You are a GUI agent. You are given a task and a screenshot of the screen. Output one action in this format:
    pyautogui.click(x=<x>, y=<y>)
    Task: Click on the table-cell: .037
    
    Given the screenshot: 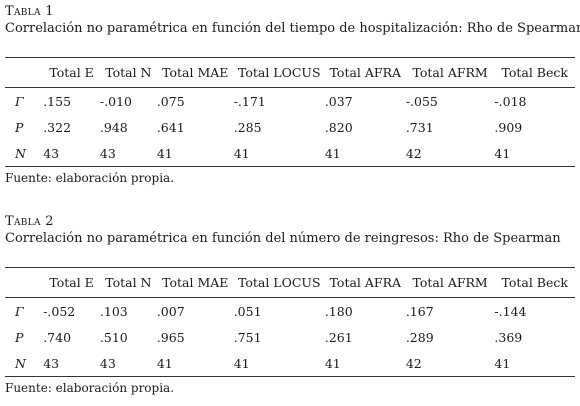 What is the action you would take?
    pyautogui.click(x=338, y=101)
    